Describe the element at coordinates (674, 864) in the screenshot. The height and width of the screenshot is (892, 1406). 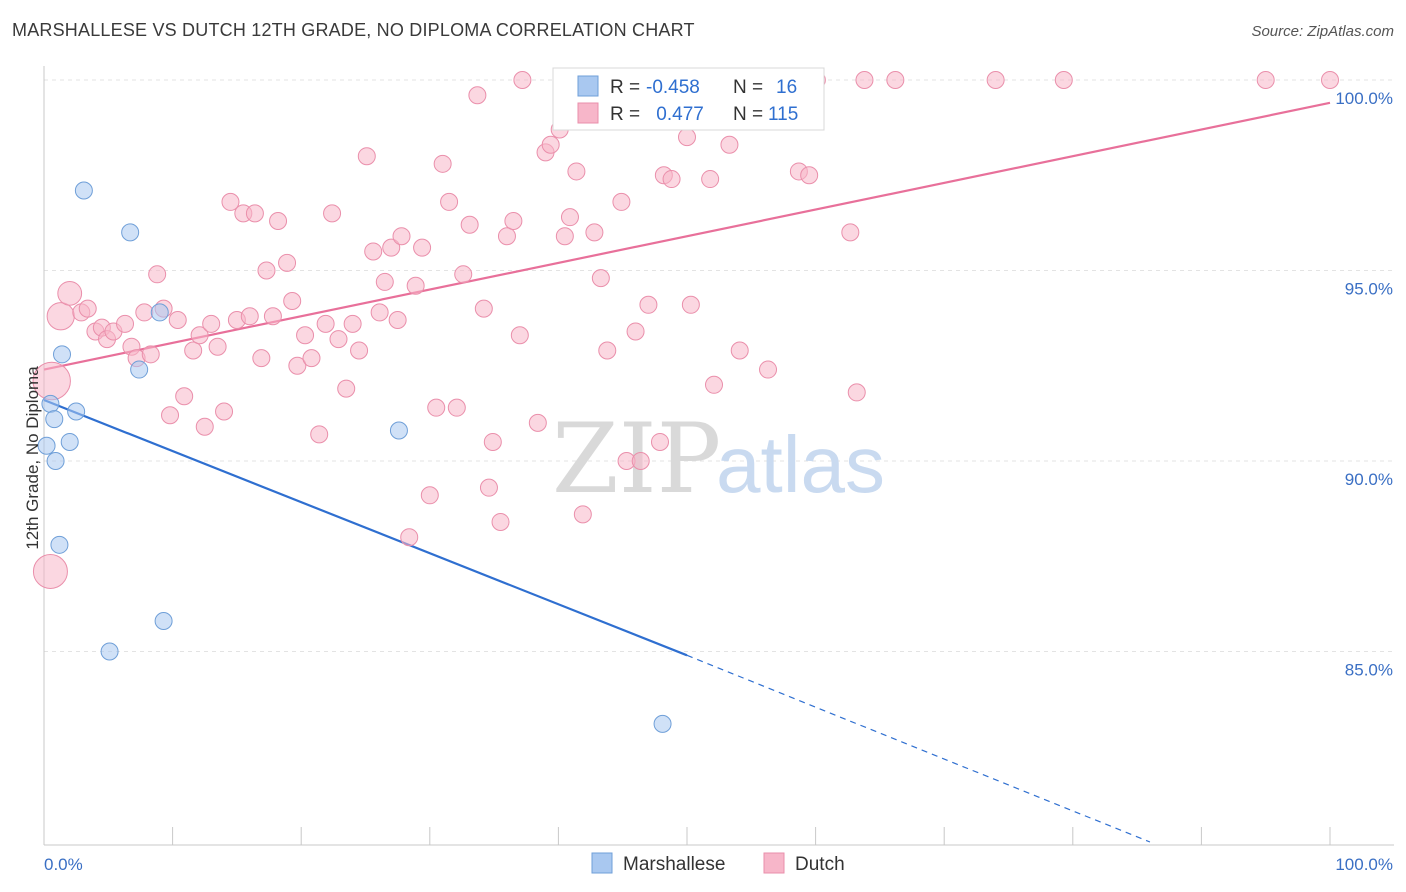
I see `legend-label-marshallese: Marshallese` at that location.